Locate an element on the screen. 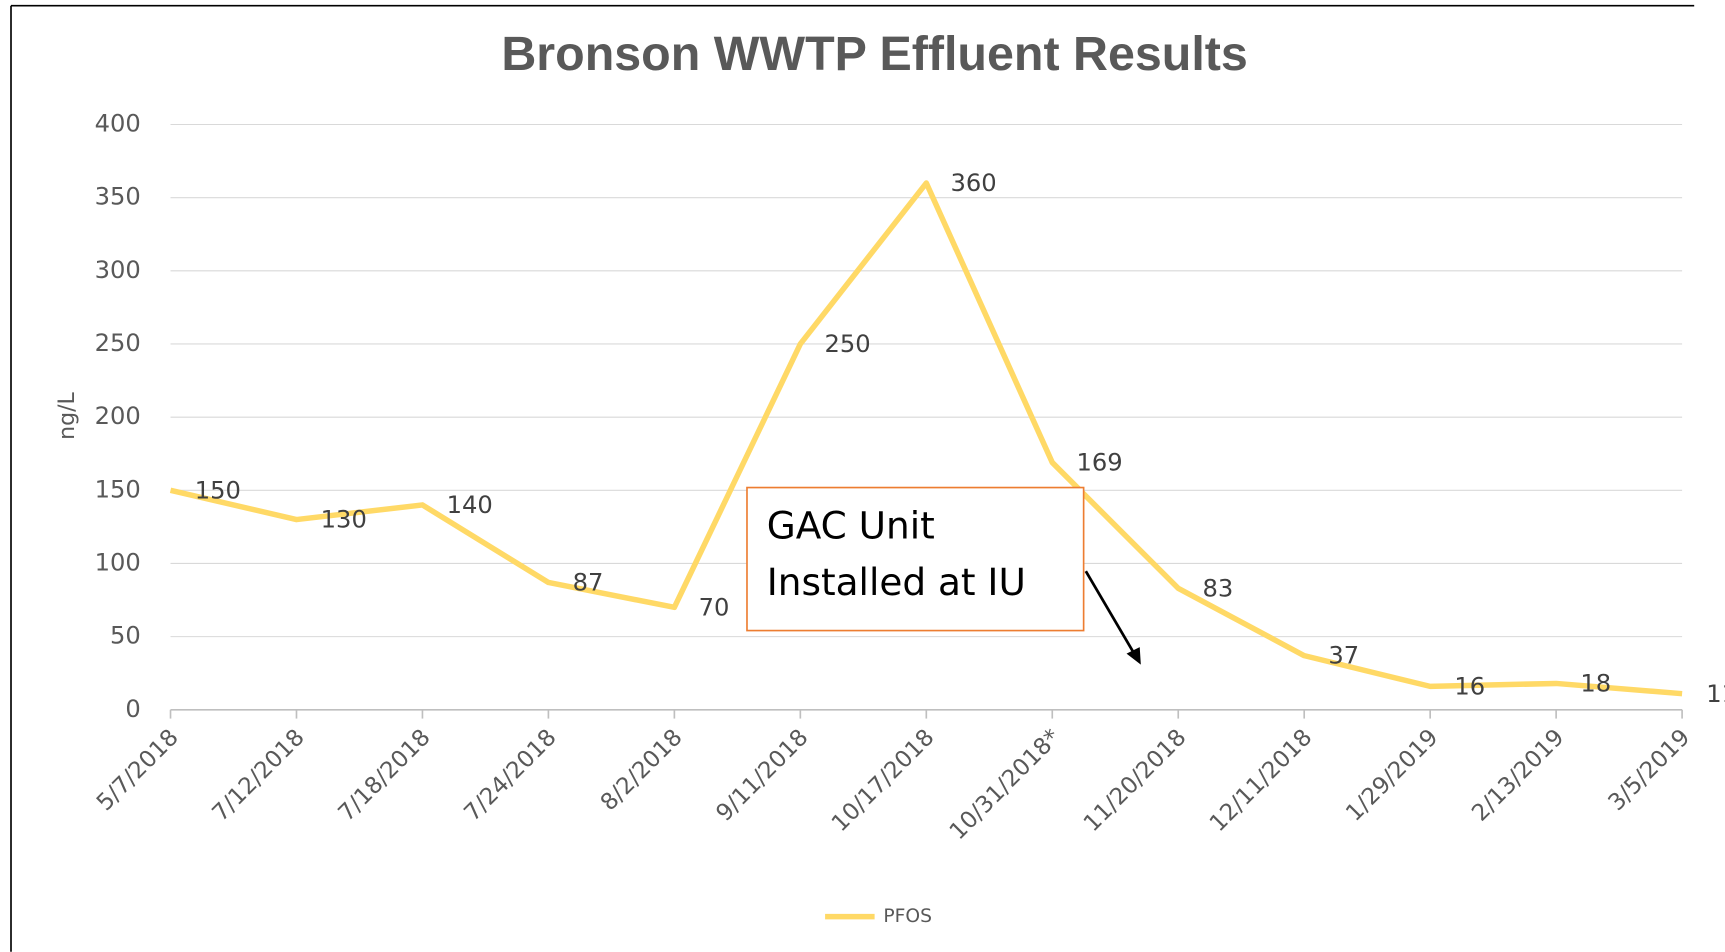 Image resolution: width=1725 pixels, height=952 pixels. x-tick-label: 7/12/2018 is located at coordinates (259, 775).